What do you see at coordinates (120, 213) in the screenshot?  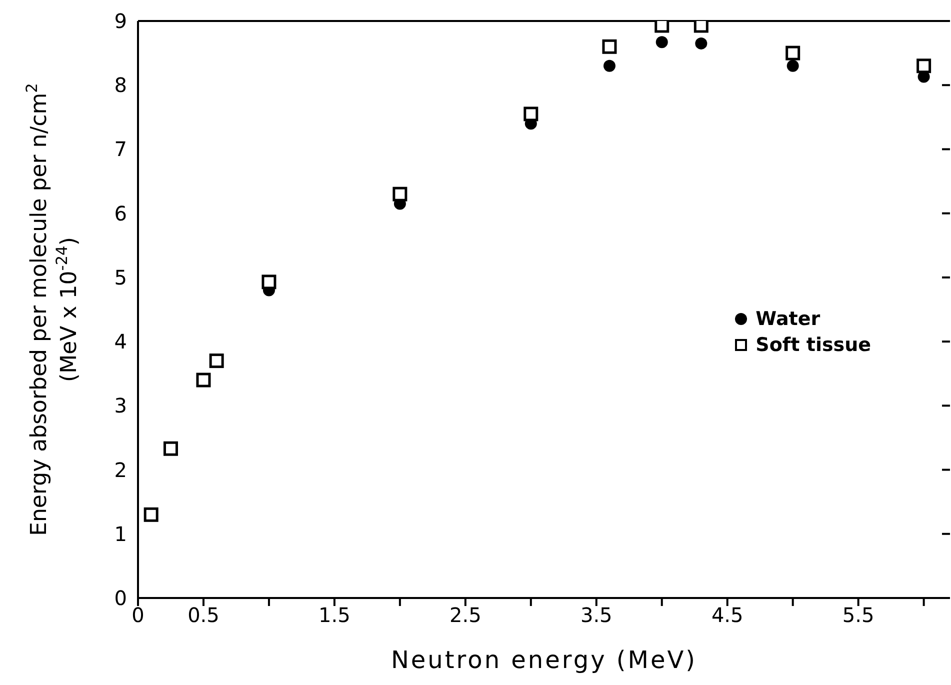 I see `y-tick-label: 6` at bounding box center [120, 213].